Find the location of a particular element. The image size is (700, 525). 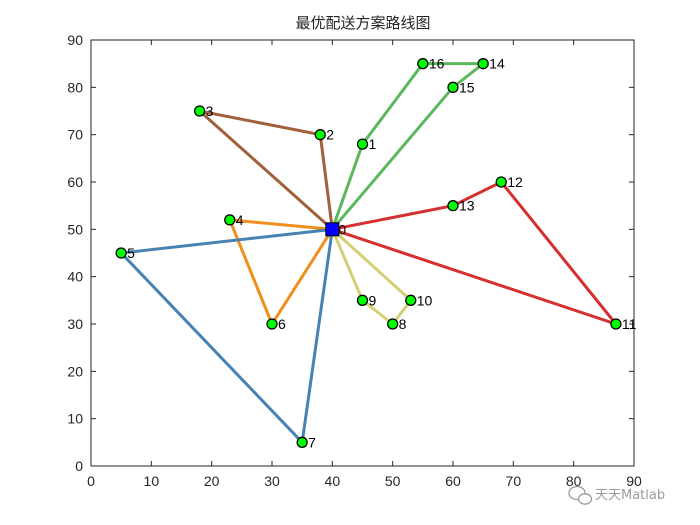

node-label-5: 5 is located at coordinates (131, 253).